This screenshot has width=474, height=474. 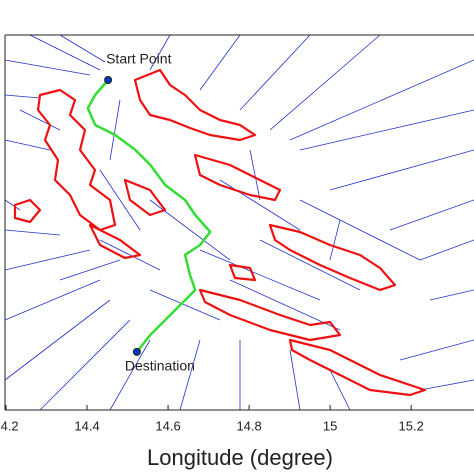 What do you see at coordinates (86, 425) in the screenshot?
I see `x-tick-label: 14.4` at bounding box center [86, 425].